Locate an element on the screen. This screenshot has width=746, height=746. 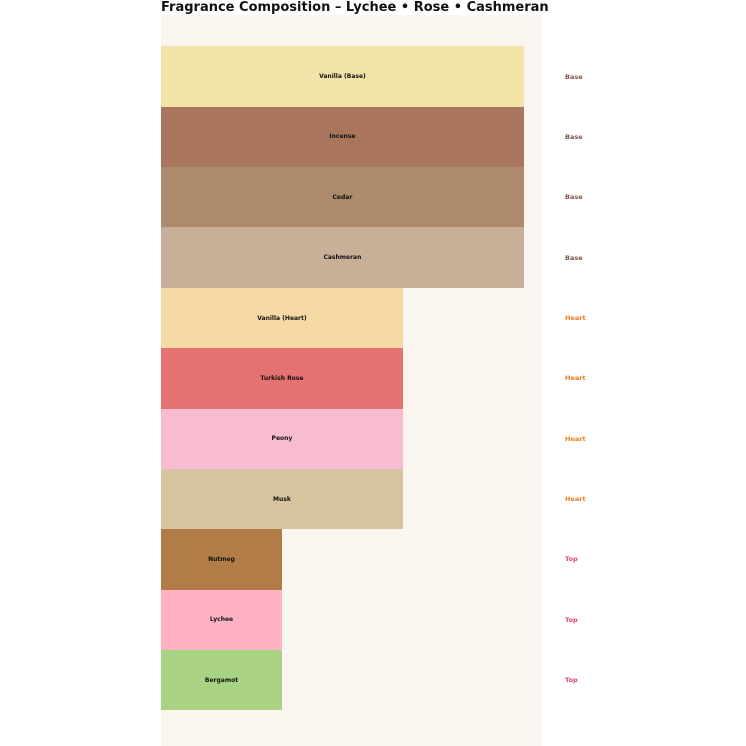
bar-label: Incense is located at coordinates (342, 137).